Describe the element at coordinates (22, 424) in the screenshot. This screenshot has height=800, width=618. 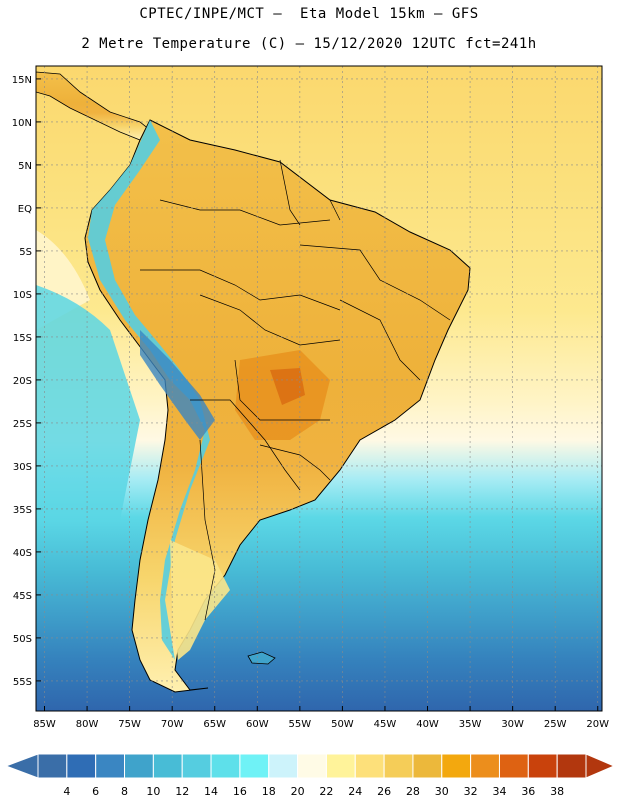
I see `lat-tick-label: 25S` at that location.